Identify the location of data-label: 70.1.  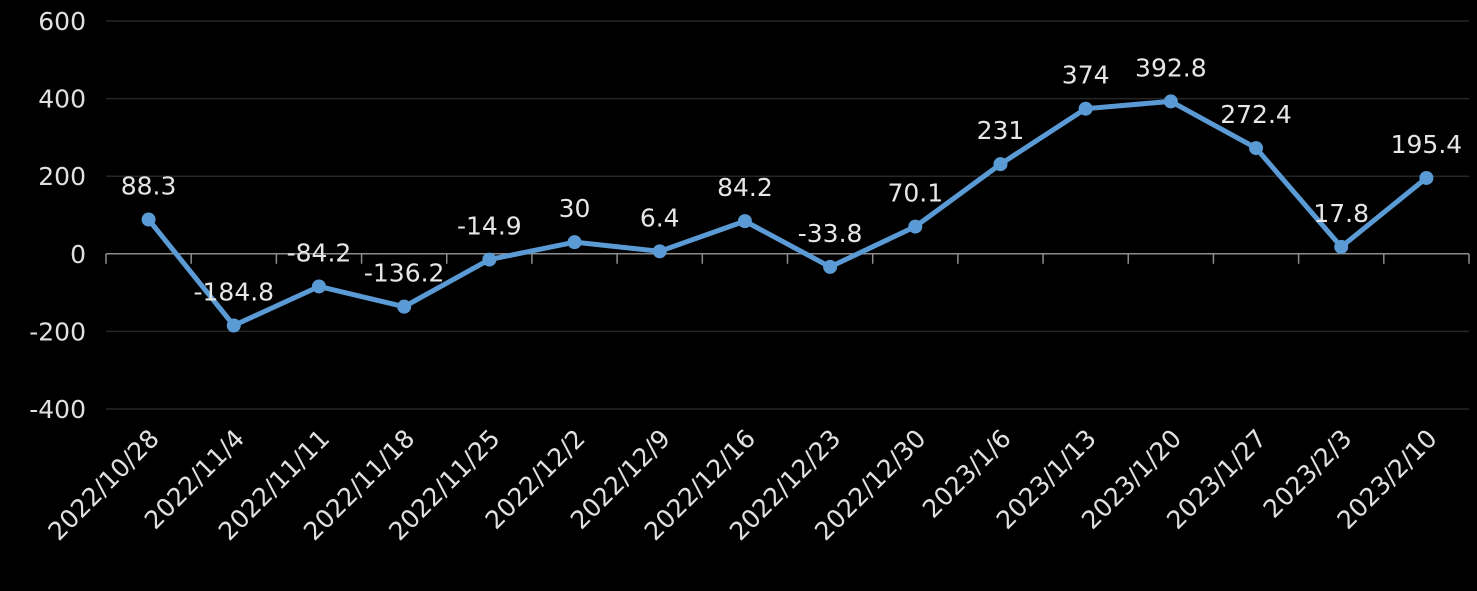
(915, 193).